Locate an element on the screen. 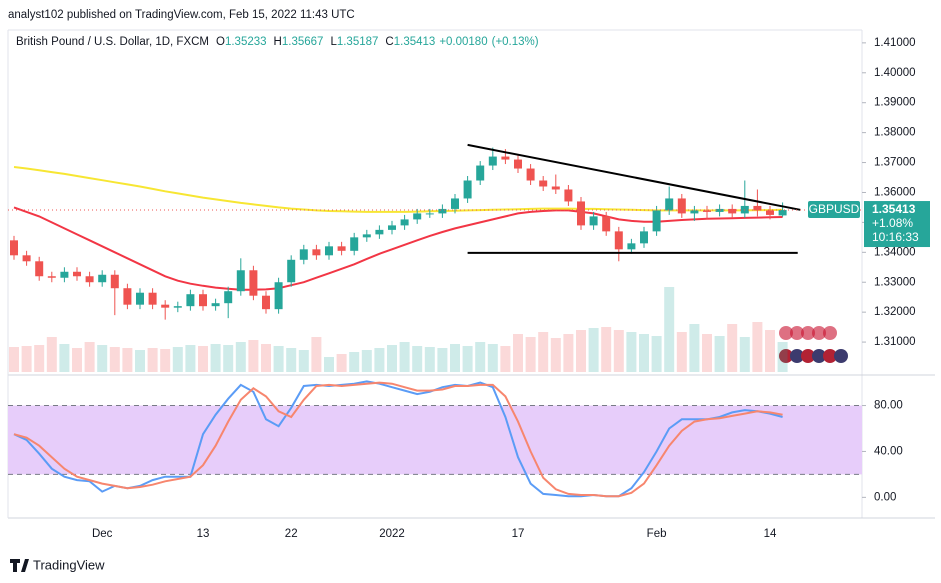 This screenshot has height=583, width=941. symbol-tag is located at coordinates (834, 210).